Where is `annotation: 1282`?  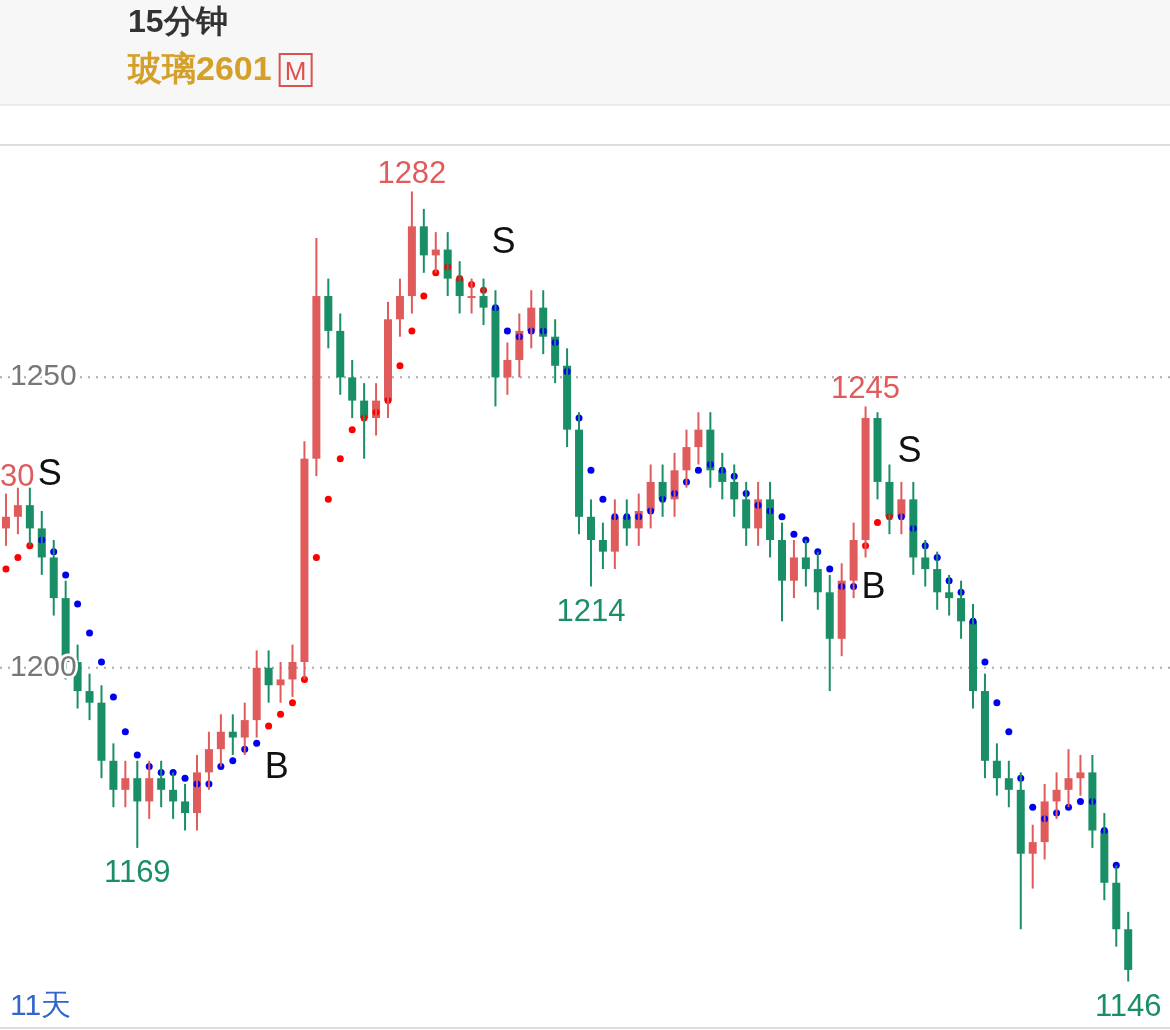 annotation: 1282 is located at coordinates (412, 173).